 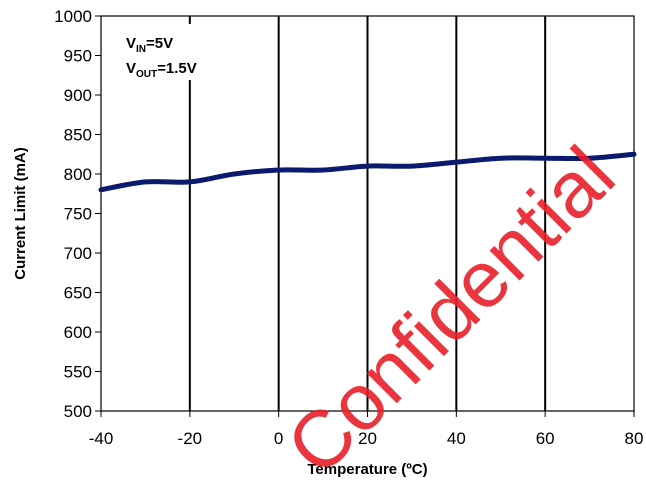 What do you see at coordinates (78, 293) in the screenshot?
I see `y-tick-label: 650` at bounding box center [78, 293].